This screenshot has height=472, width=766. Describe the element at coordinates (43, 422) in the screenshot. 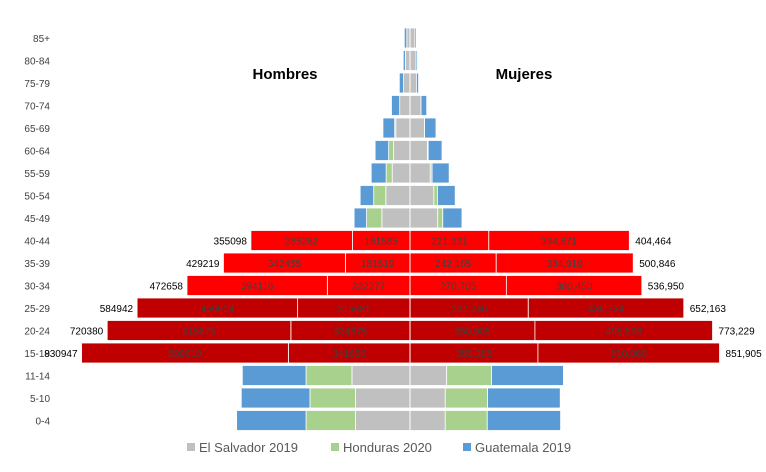

I see `y-tick-label: 0-4` at that location.